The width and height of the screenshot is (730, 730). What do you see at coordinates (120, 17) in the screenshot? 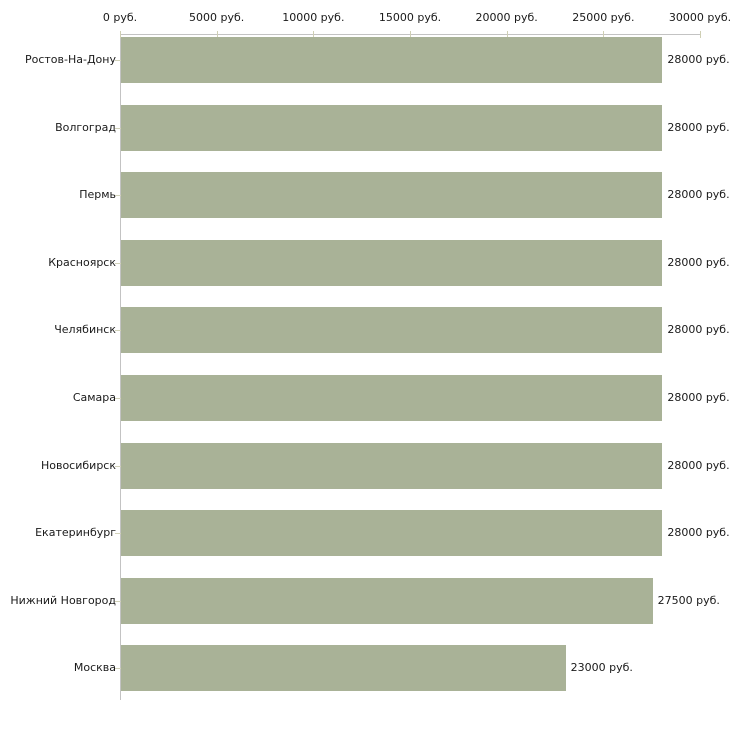
I see `x-axis-tick-label: 0 руб.` at bounding box center [120, 17].